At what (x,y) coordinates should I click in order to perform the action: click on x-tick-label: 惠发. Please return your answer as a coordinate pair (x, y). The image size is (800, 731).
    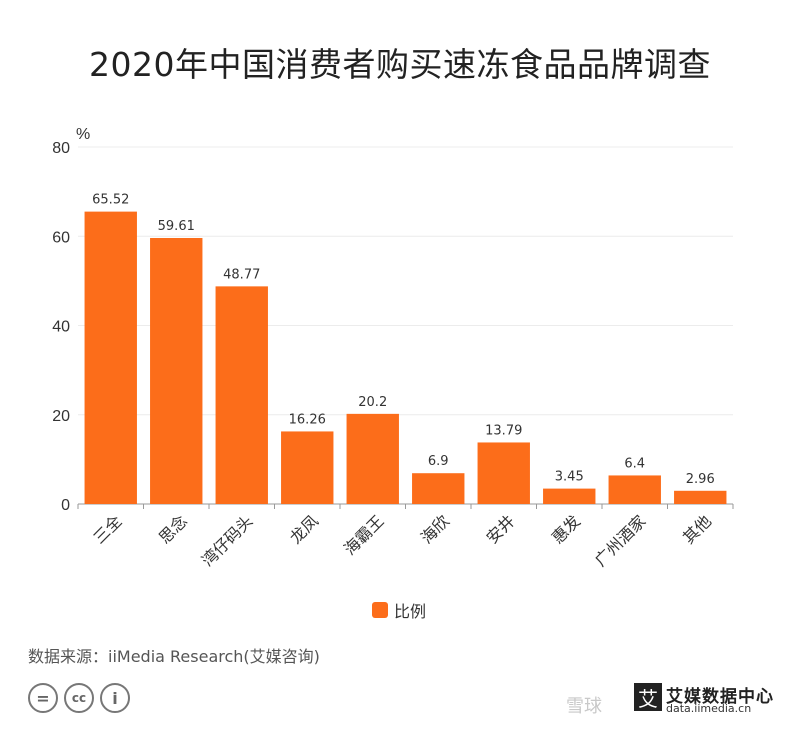
    Looking at the image, I should click on (566, 529).